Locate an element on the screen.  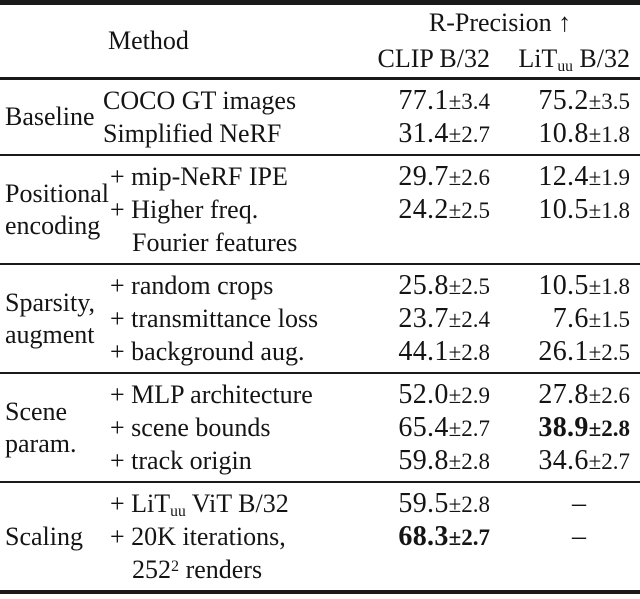
table-row: + background aug. 44.1±2.8 26.1±2.5 is located at coordinates (370, 351).